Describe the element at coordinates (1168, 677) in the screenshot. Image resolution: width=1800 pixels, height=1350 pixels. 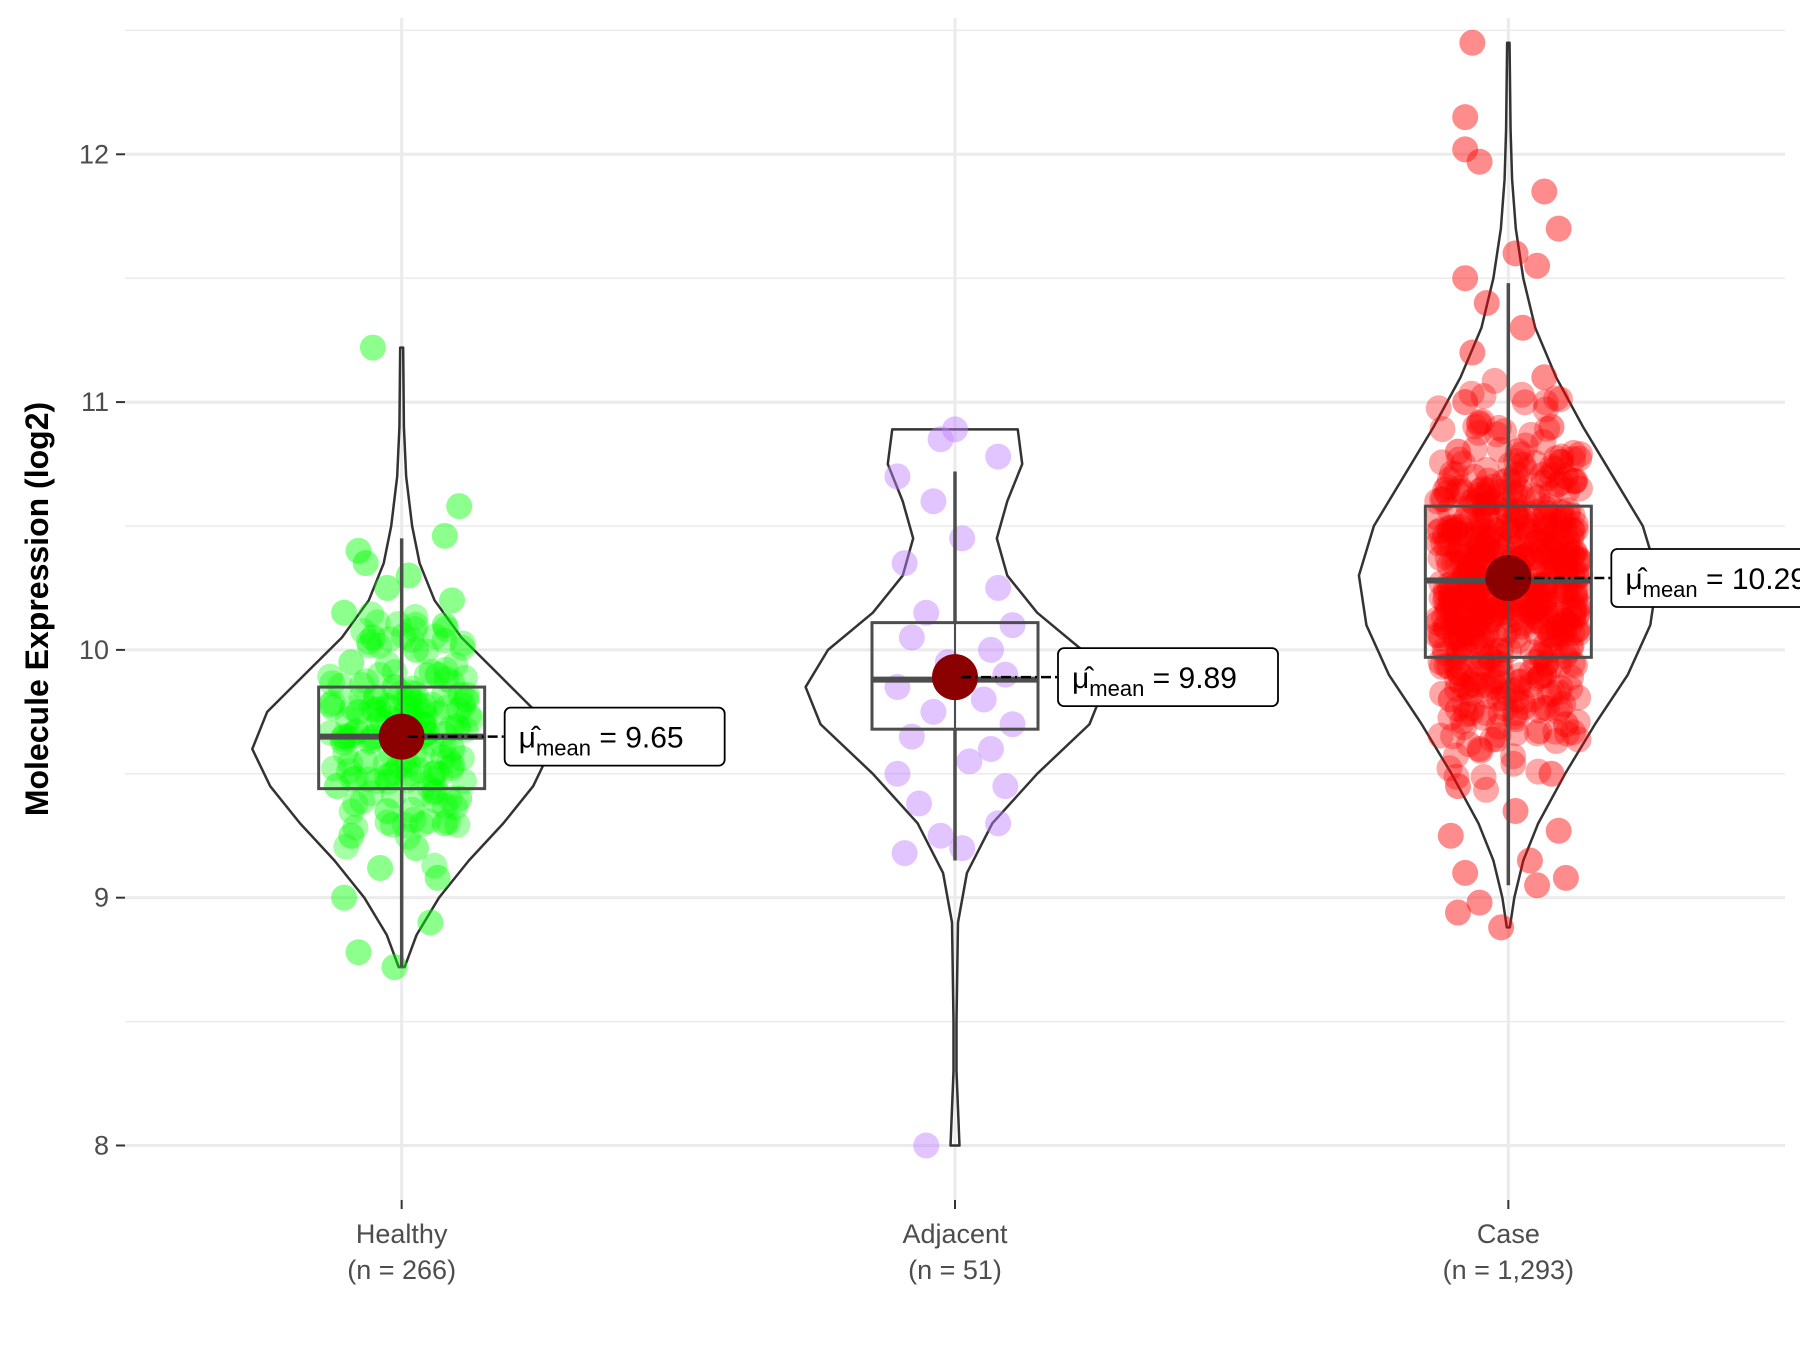
I see `mean-label-adjacent: μ̂mean = 9.89` at that location.